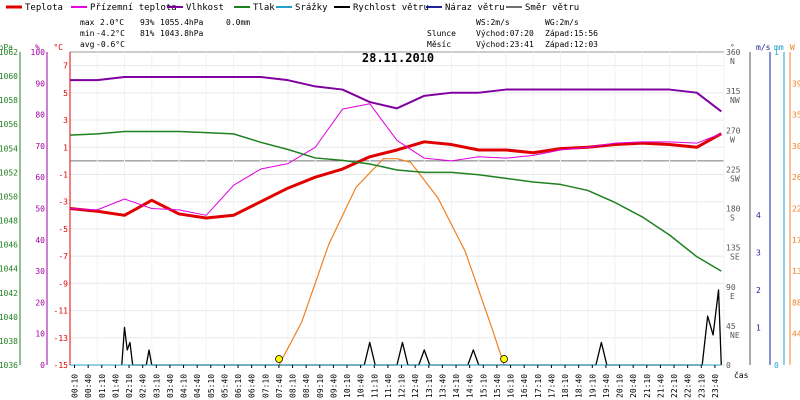  Describe the element at coordinates (61, 311) in the screenshot. I see `temperature-tick-label: -11` at that location.